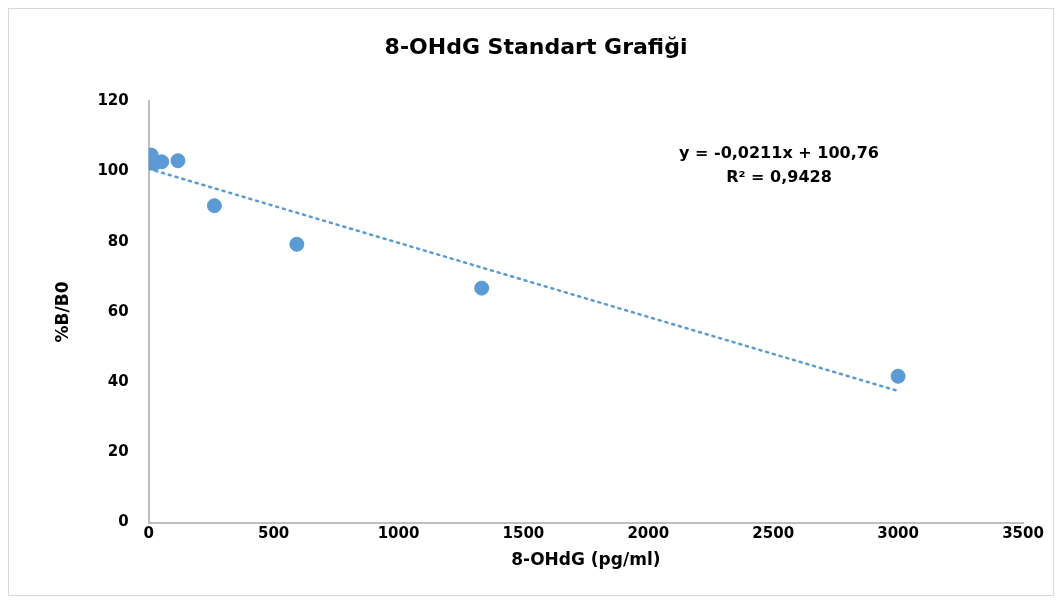  Describe the element at coordinates (61, 312) in the screenshot. I see `y-axis-title: %B/B0` at that location.